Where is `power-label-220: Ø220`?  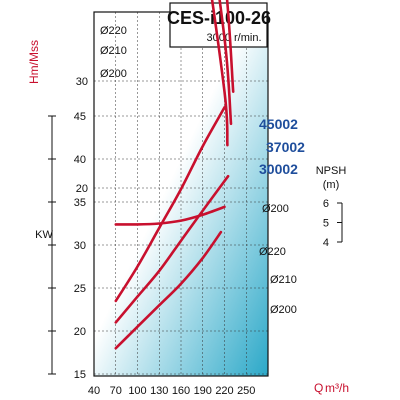
power-label-220: Ø220 is located at coordinates (272, 252).